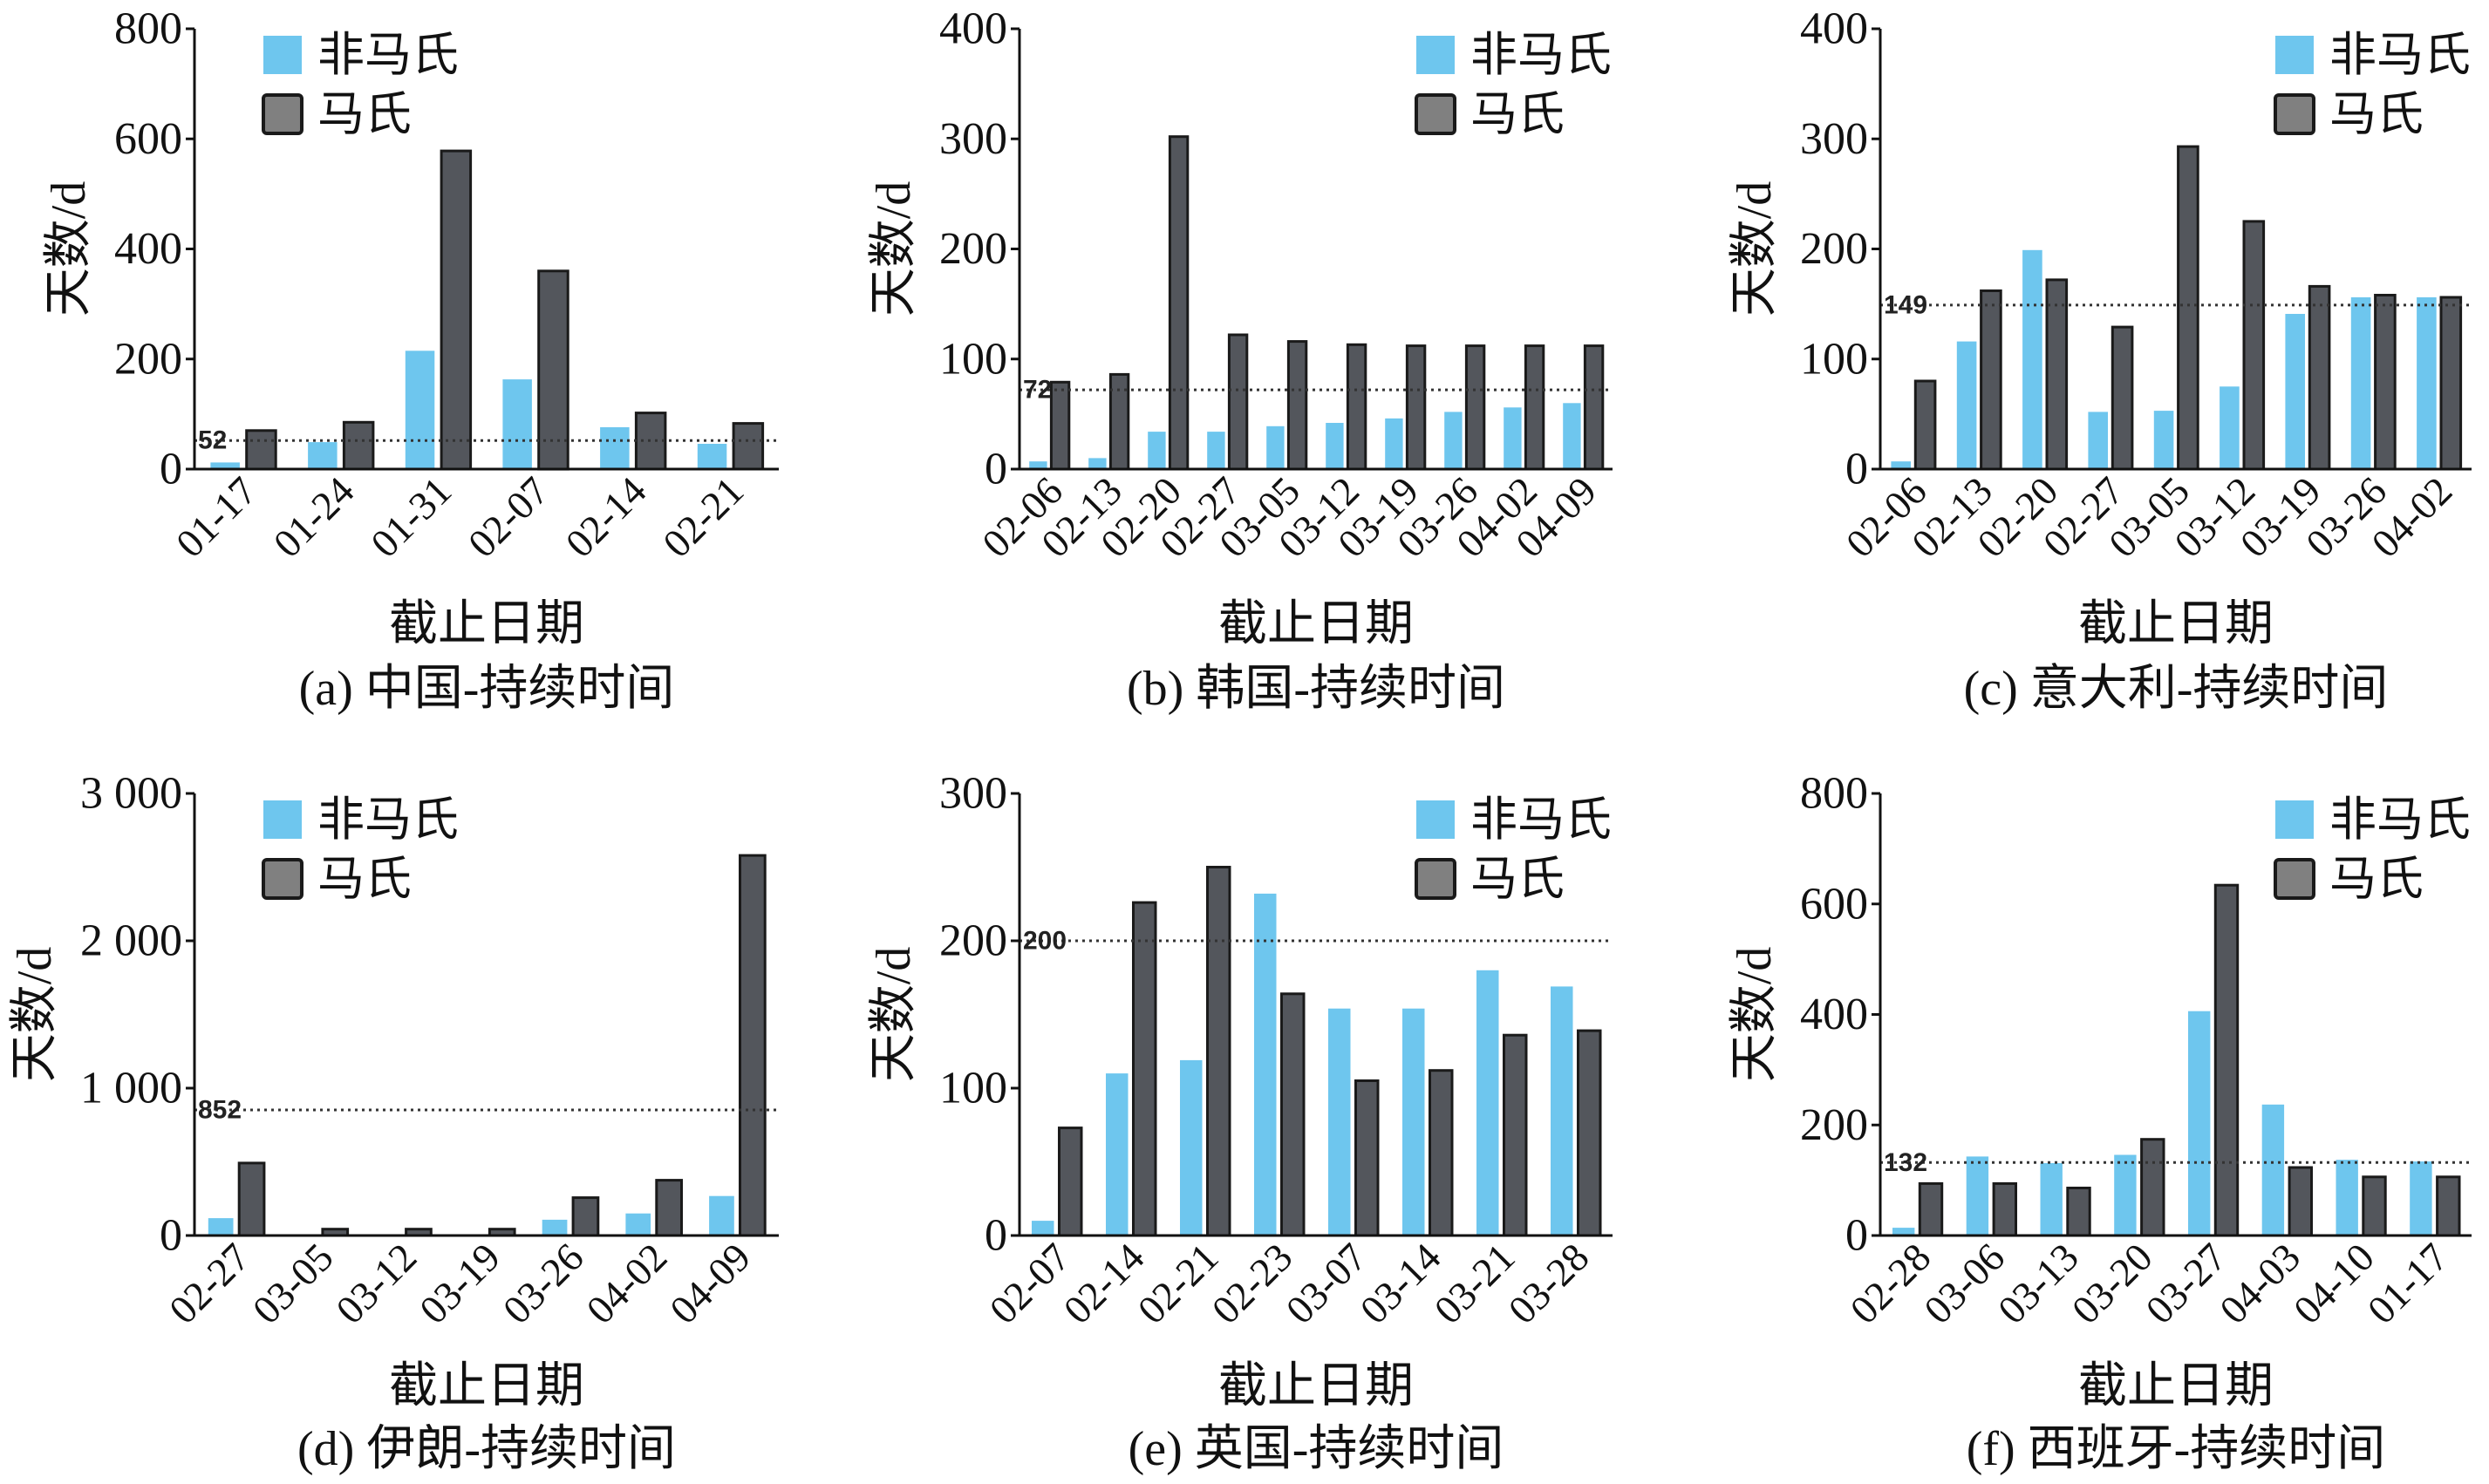 Image resolution: width=2489 pixels, height=1484 pixels. Describe the element at coordinates (1178, 1283) in the screenshot. I see `x-tick-label: 02-21` at that location.